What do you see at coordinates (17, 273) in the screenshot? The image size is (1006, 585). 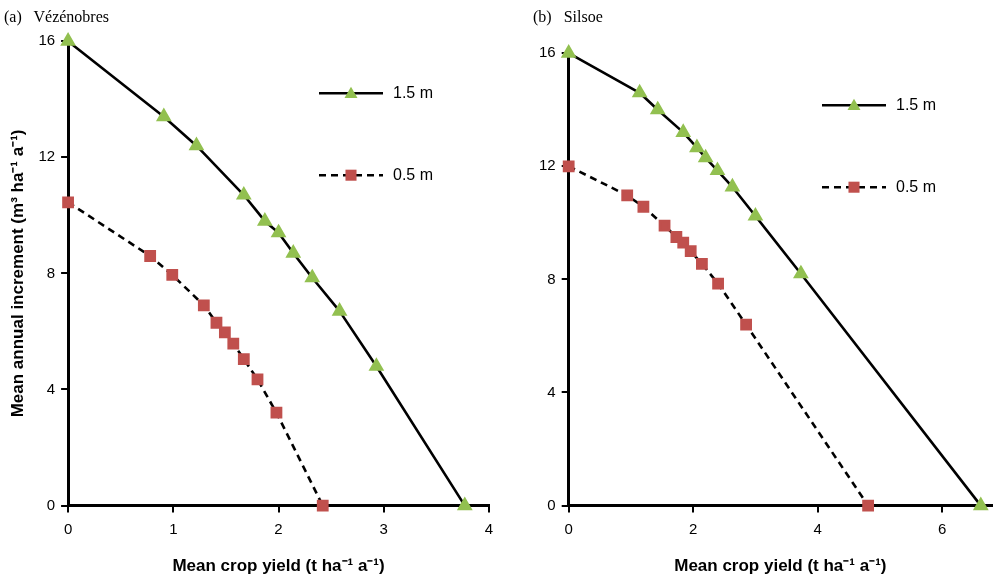 I see `y-axis-title: Mean annual increment (m³ ha⁻¹ a⁻¹)` at bounding box center [17, 273].